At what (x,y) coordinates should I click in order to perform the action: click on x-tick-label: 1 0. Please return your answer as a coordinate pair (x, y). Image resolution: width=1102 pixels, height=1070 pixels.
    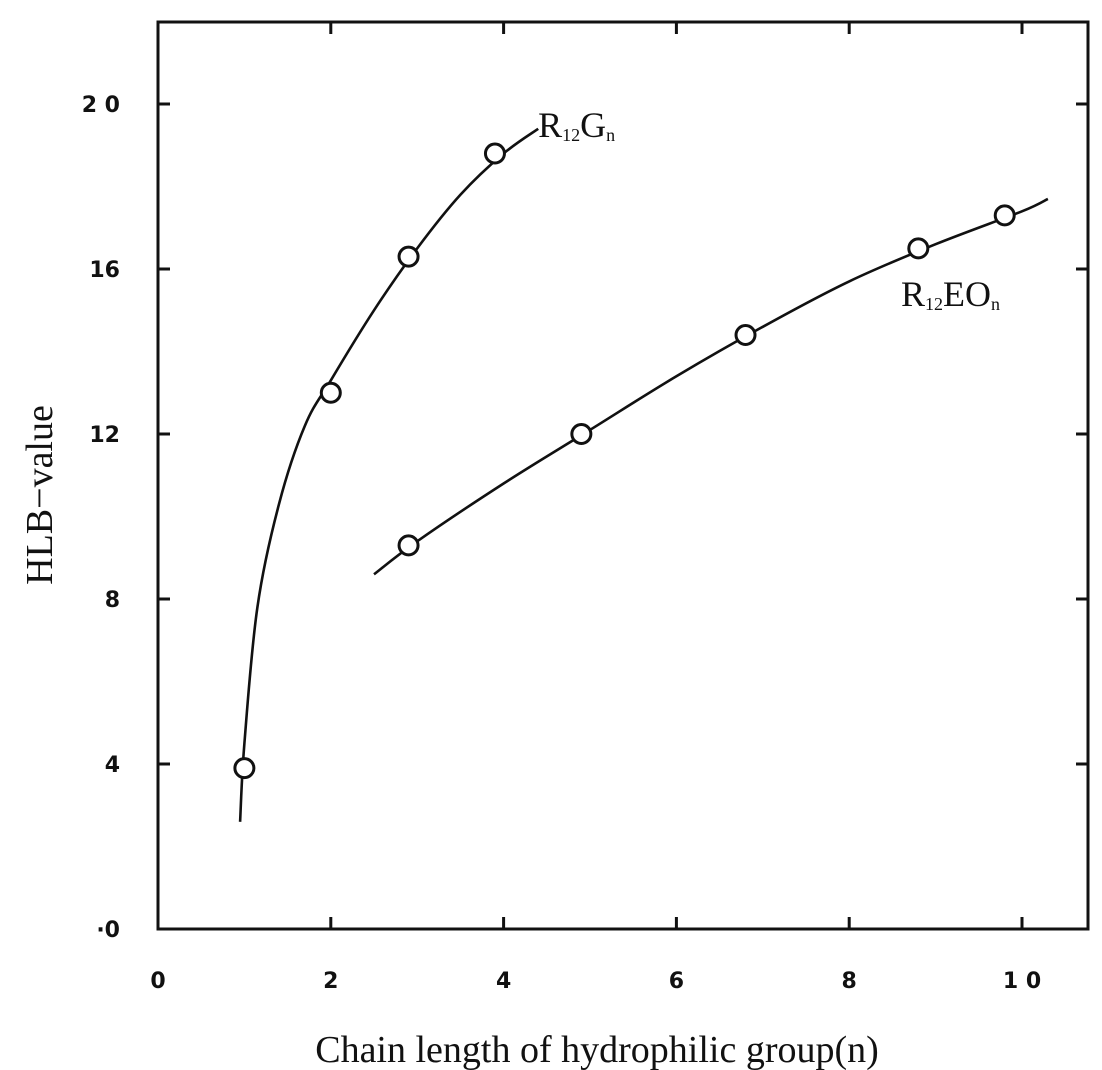
    Looking at the image, I should click on (1022, 981).